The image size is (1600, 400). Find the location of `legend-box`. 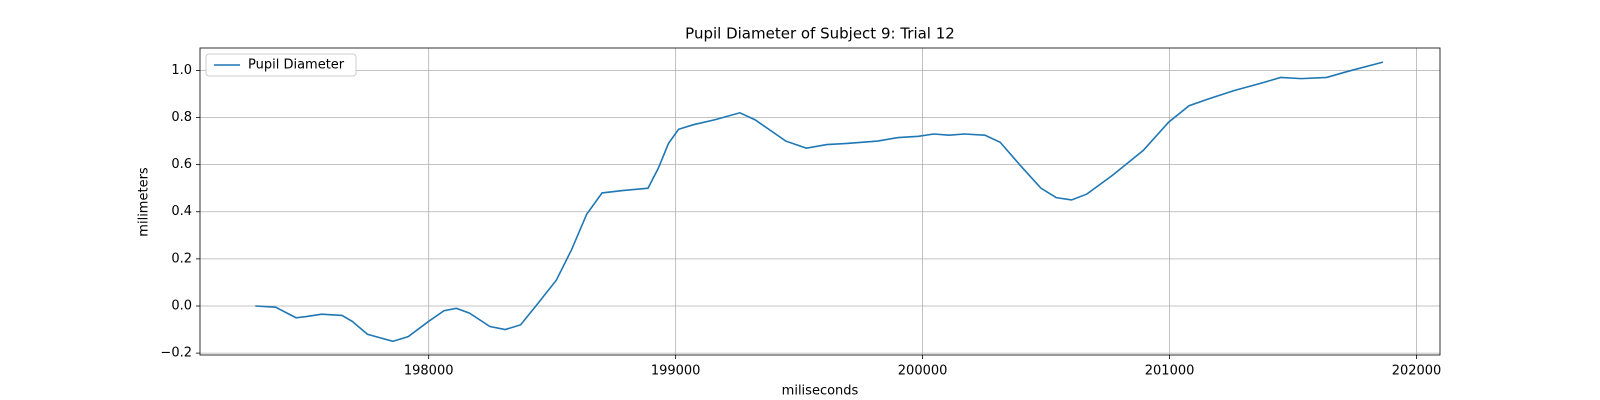

legend-box is located at coordinates (281, 65).